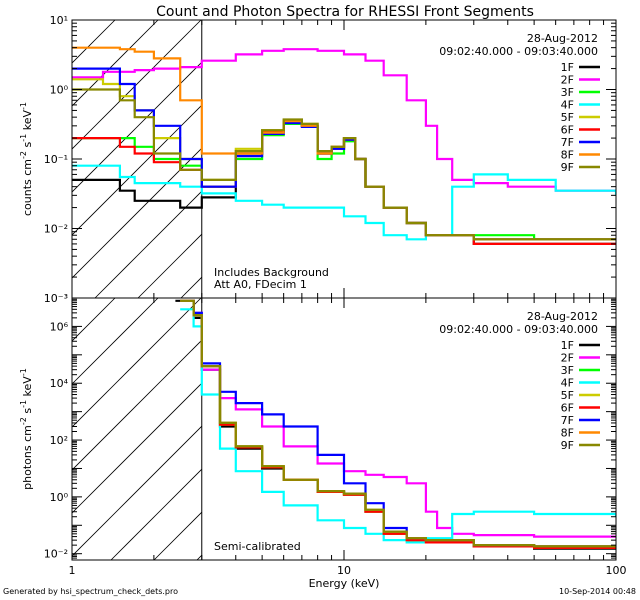  What do you see at coordinates (59, 440) in the screenshot?
I see `photons-y-tick-label: 10²` at bounding box center [59, 440].